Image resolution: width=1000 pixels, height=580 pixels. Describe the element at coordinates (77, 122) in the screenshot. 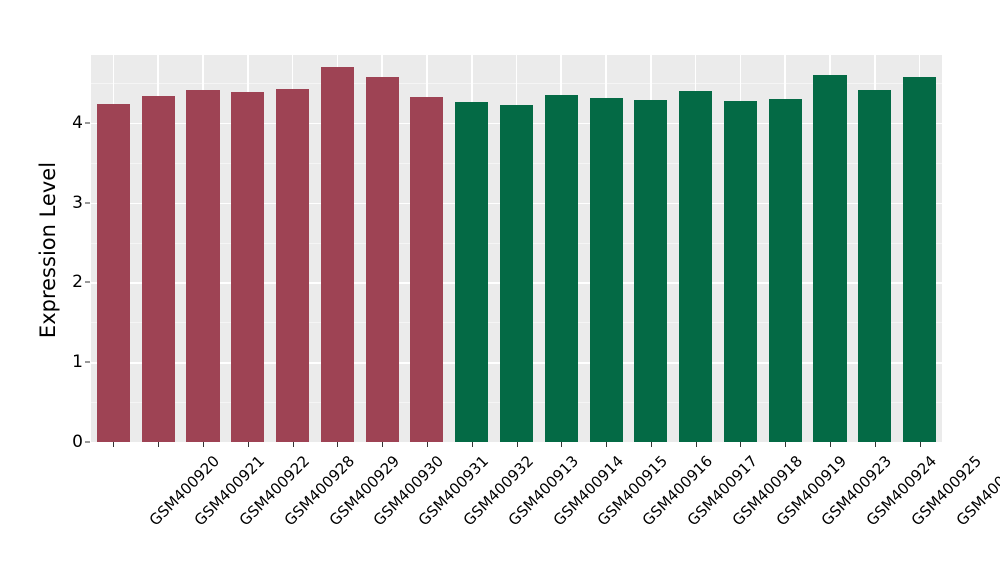

I see `y-axis-tick-label: 4` at that location.